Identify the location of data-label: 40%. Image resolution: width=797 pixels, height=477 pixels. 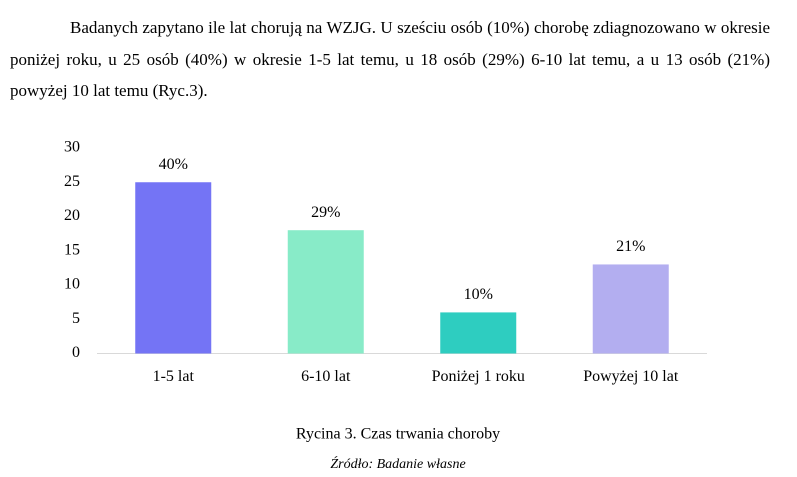
(173, 164).